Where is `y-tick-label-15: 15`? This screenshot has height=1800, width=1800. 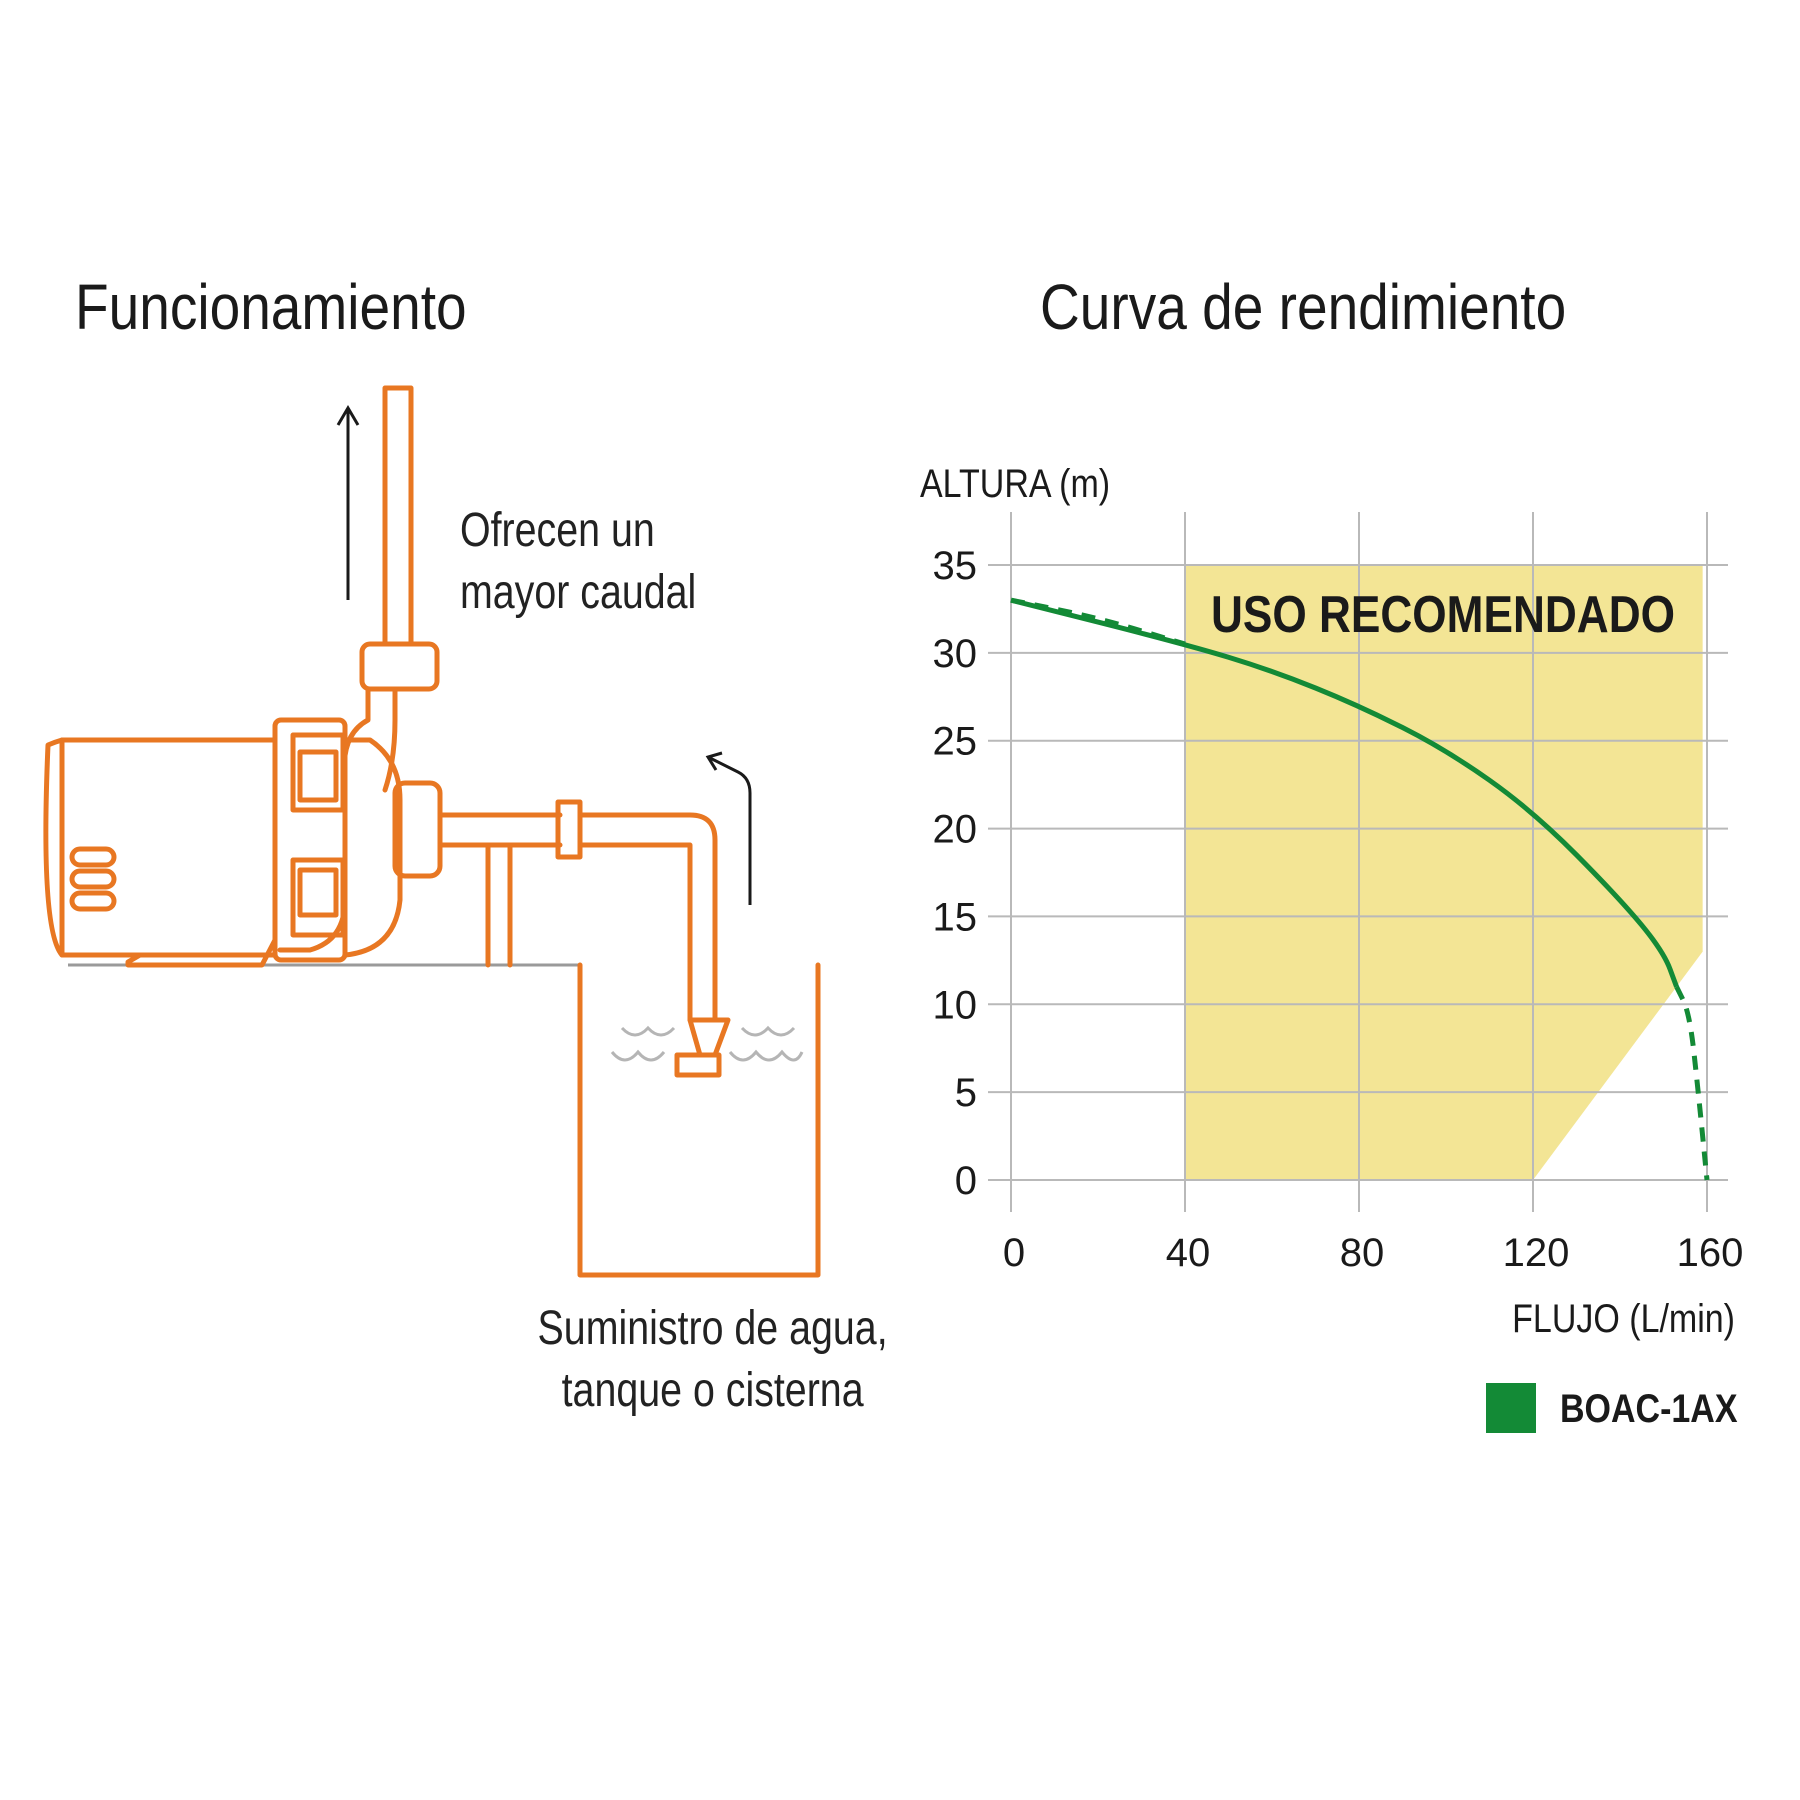
y-tick-label-15: 15 is located at coordinates (955, 917).